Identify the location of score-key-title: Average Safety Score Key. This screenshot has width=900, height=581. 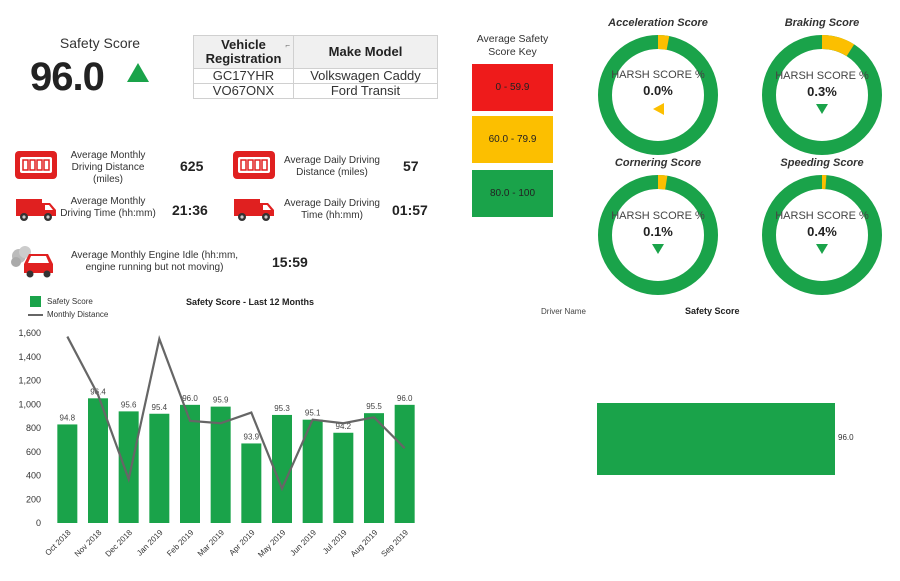
(512, 45).